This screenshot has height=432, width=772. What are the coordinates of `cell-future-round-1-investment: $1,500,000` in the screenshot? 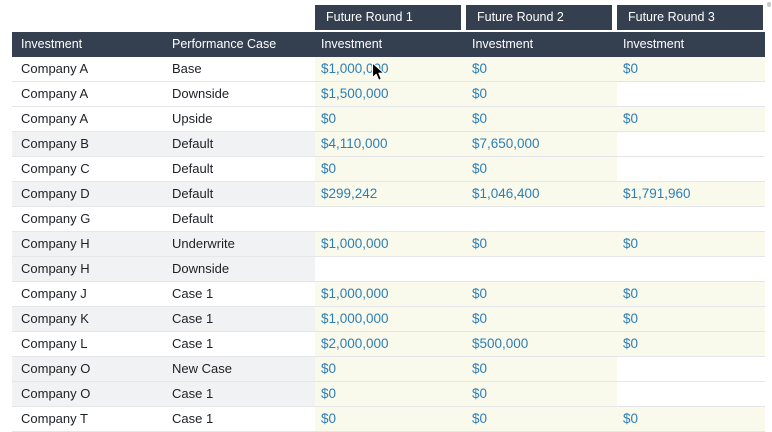 It's located at (390, 94).